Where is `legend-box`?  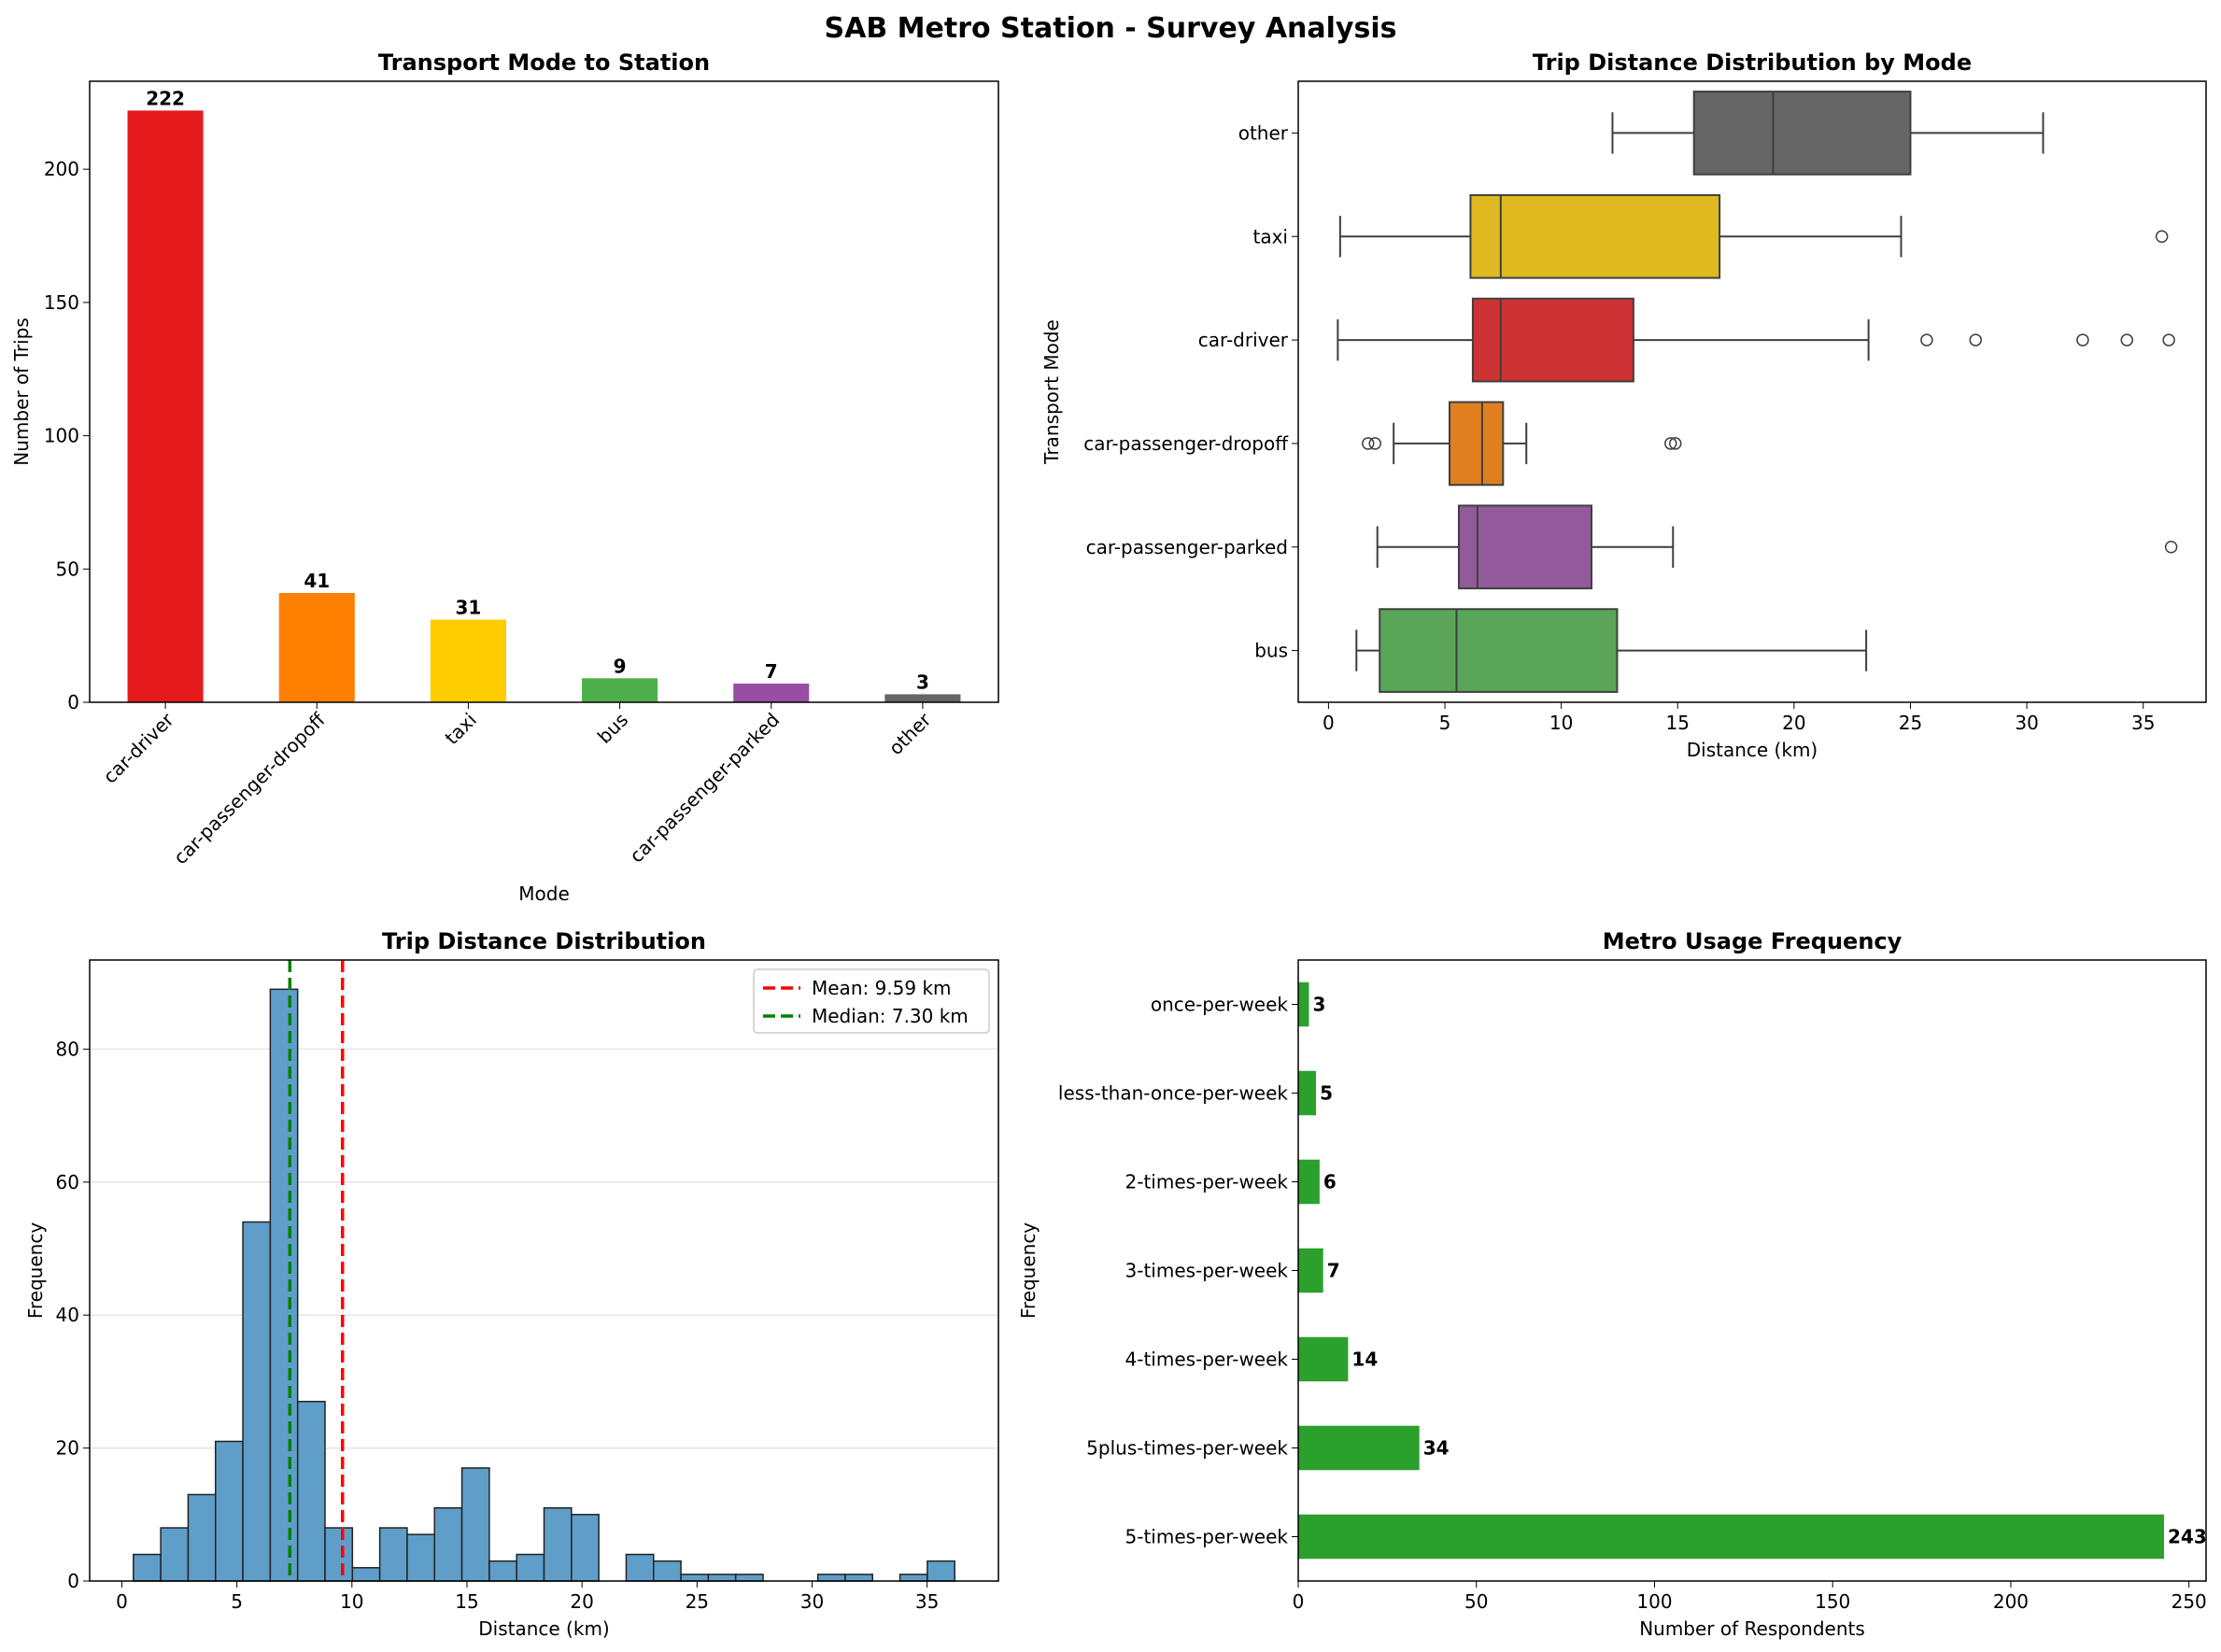 legend-box is located at coordinates (872, 1001).